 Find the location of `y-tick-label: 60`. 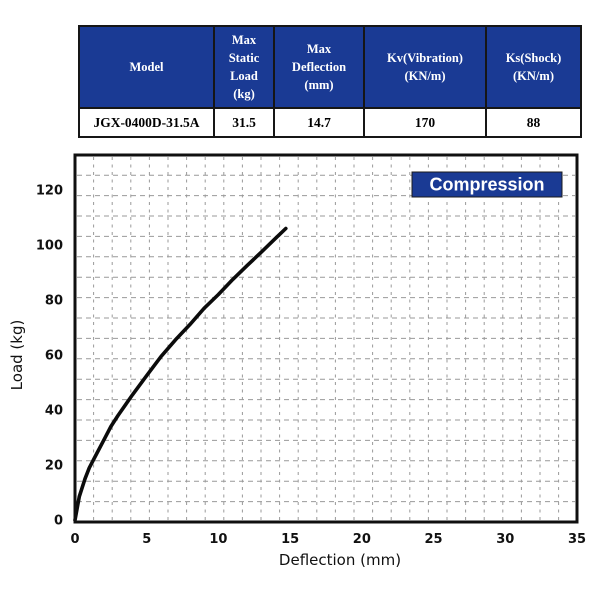

y-tick-label: 60 is located at coordinates (54, 356).